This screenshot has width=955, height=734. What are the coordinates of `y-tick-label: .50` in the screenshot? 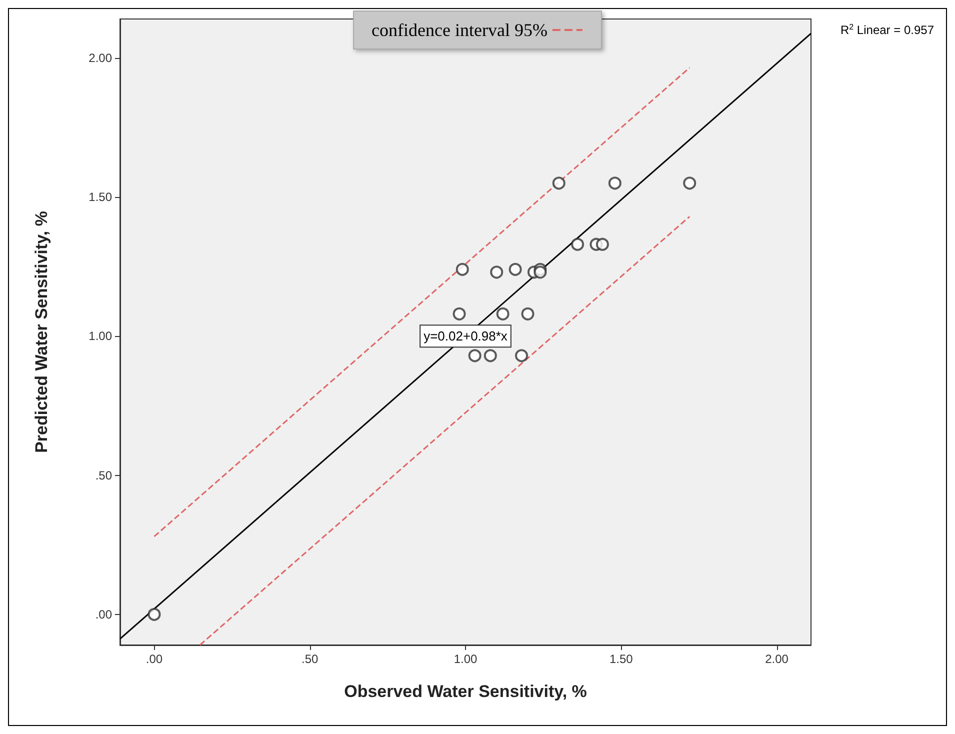 It's located at (103, 475).